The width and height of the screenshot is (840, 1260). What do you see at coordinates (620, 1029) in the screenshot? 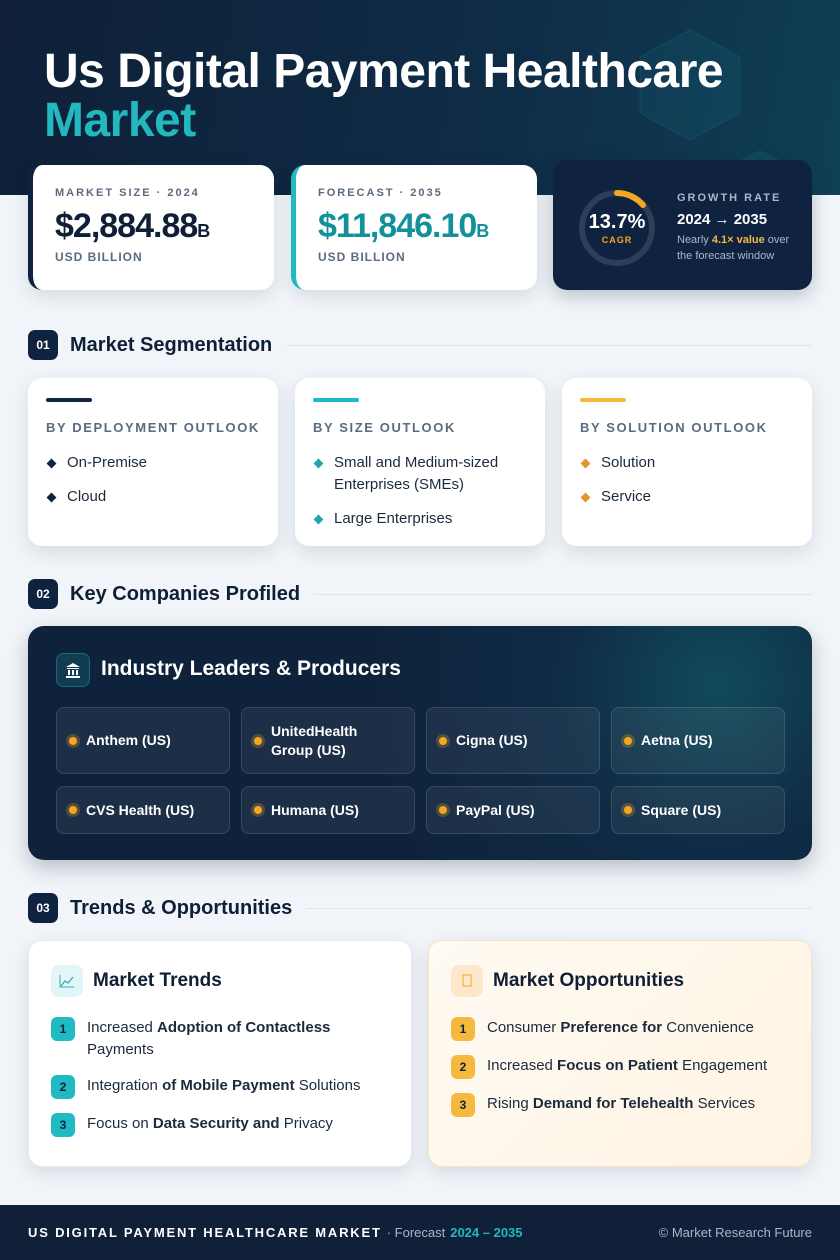
I see `list-item: 1 Consumer Preference for Convenience` at bounding box center [620, 1029].